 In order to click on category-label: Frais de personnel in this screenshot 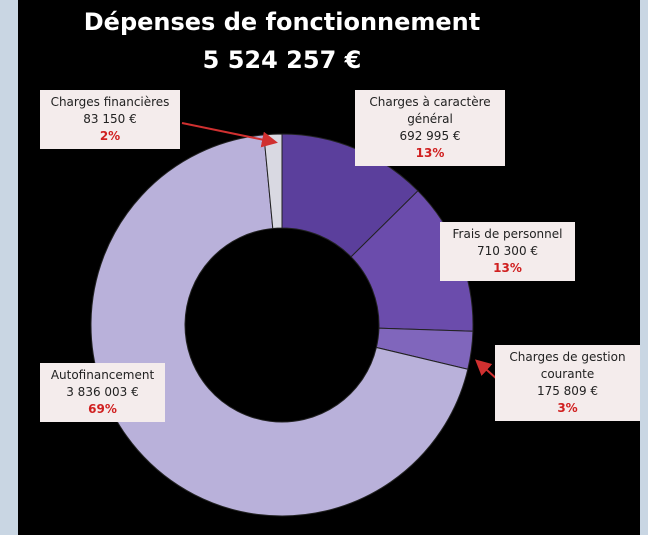, I will do `click(507, 234)`.